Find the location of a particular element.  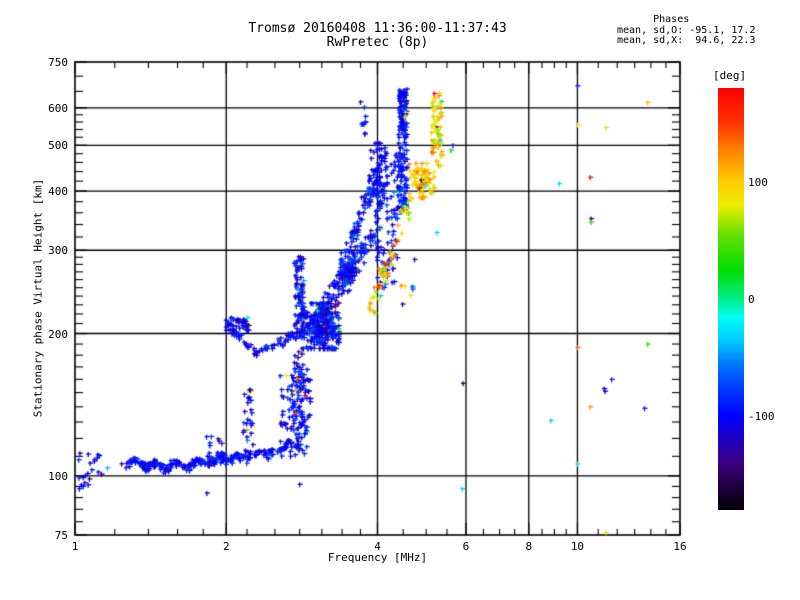

colorbar-unit-label: [deg] is located at coordinates (730, 75).